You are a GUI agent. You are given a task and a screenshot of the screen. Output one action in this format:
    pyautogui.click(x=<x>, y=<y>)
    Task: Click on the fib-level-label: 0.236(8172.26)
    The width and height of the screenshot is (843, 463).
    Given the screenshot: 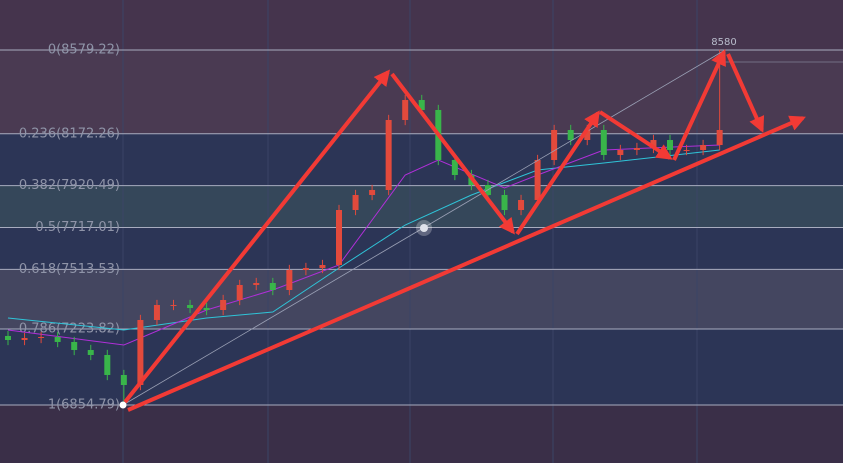 What is the action you would take?
    pyautogui.click(x=69, y=133)
    